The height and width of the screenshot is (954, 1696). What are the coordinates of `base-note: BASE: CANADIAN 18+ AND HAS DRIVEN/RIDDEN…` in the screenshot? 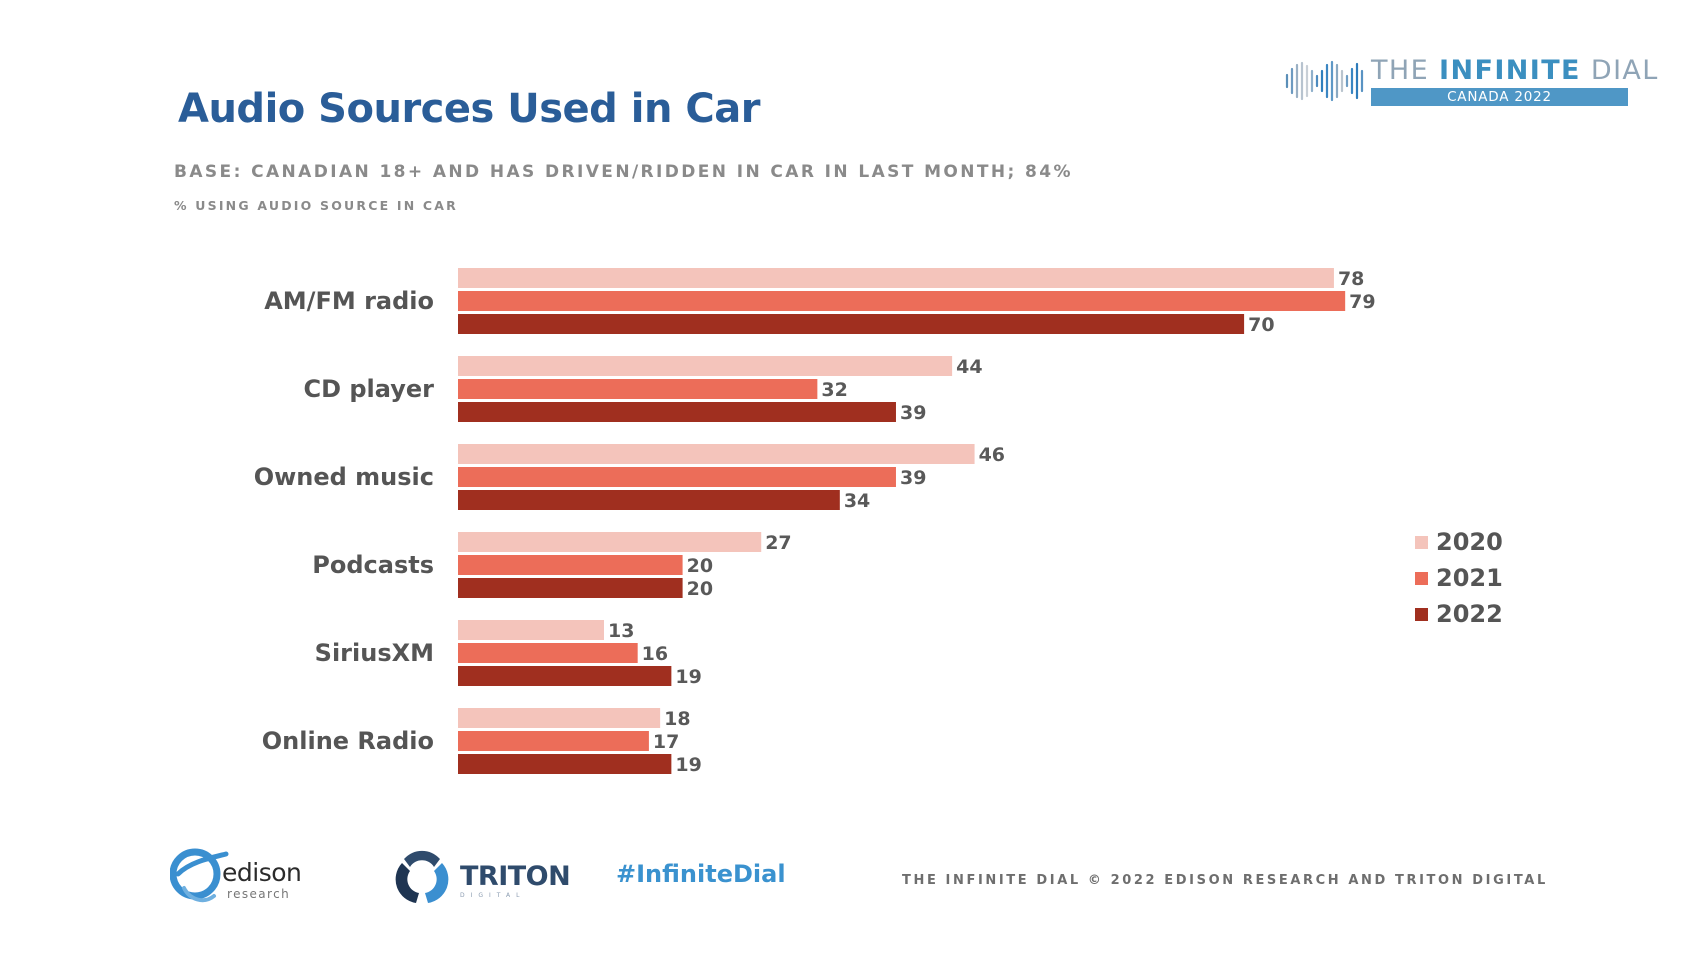 It's located at (623, 172).